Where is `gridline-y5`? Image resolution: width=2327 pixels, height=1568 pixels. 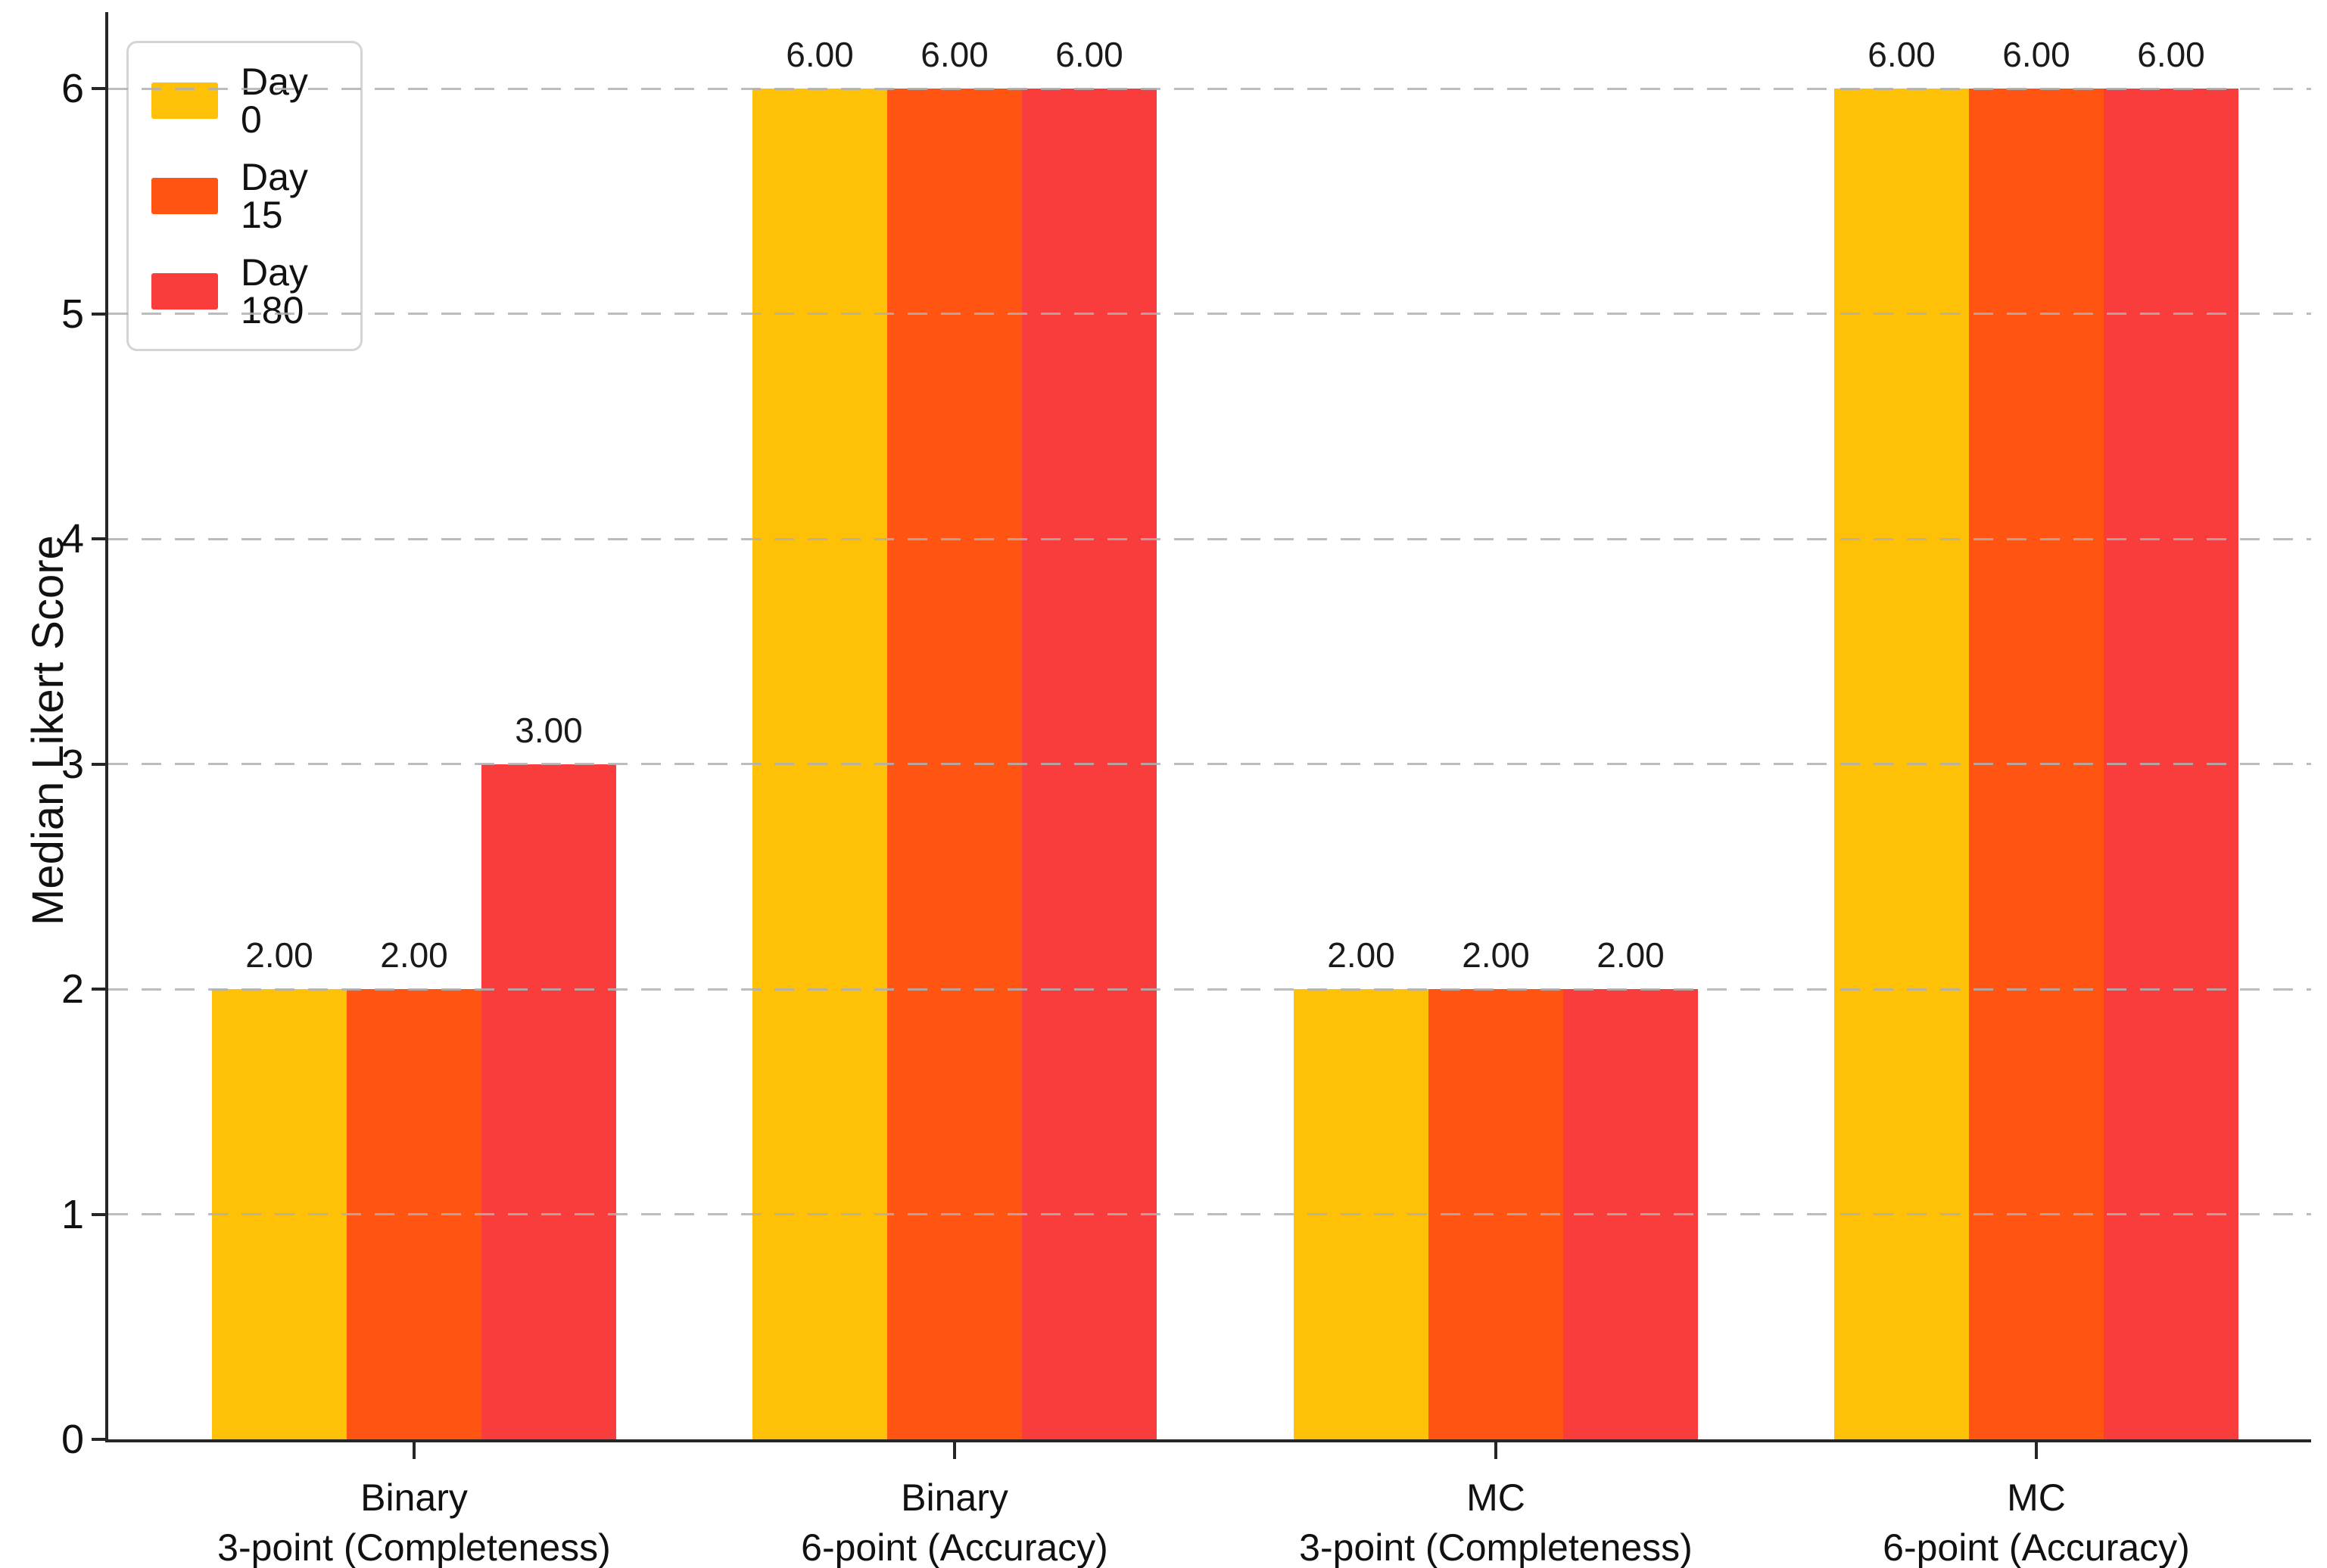
gridline-y5 is located at coordinates (1209, 314).